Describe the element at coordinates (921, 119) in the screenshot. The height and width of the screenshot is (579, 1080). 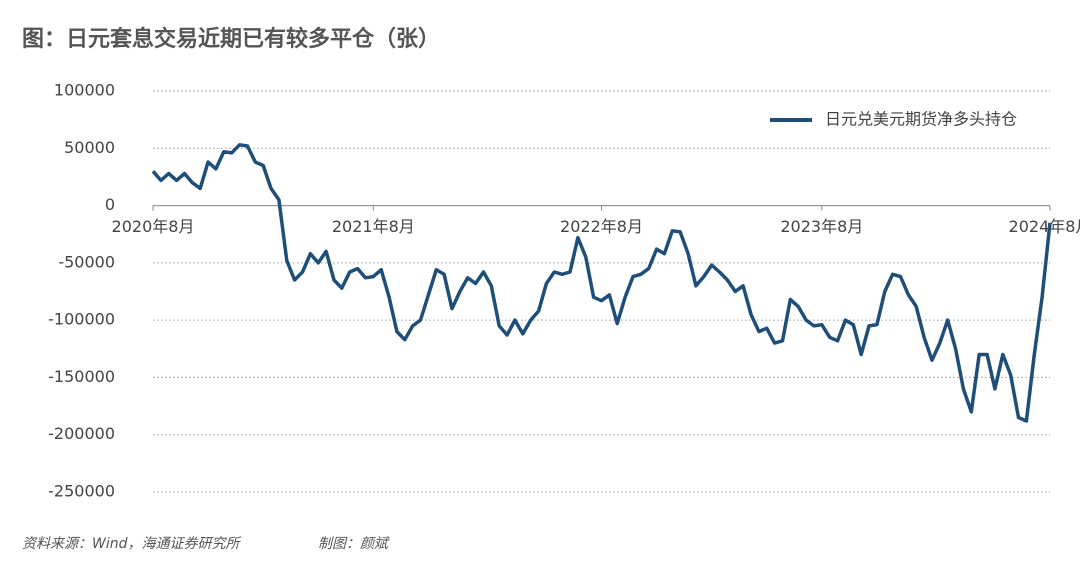
I see `legend-label: 日元兑美元期货净多头持仓` at that location.